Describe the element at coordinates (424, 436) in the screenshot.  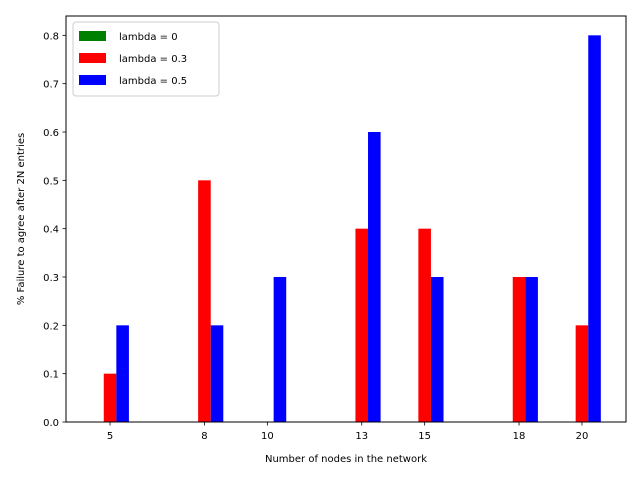
I see `x-tick-label: 15` at that location.